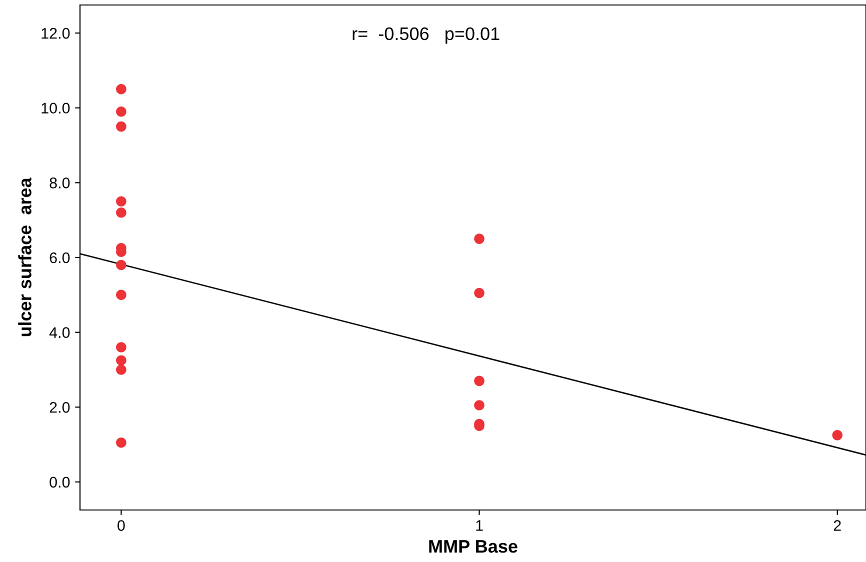  What do you see at coordinates (56, 33) in the screenshot?
I see `y-tick-label: 12.0` at bounding box center [56, 33].